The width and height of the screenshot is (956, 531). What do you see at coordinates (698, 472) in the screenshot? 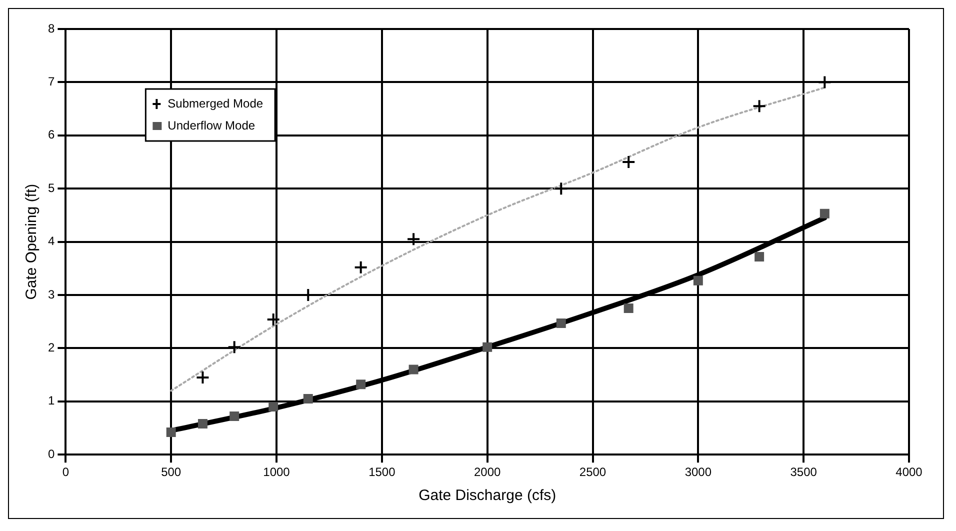
I see `x-tick-label: 3000` at bounding box center [698, 472].